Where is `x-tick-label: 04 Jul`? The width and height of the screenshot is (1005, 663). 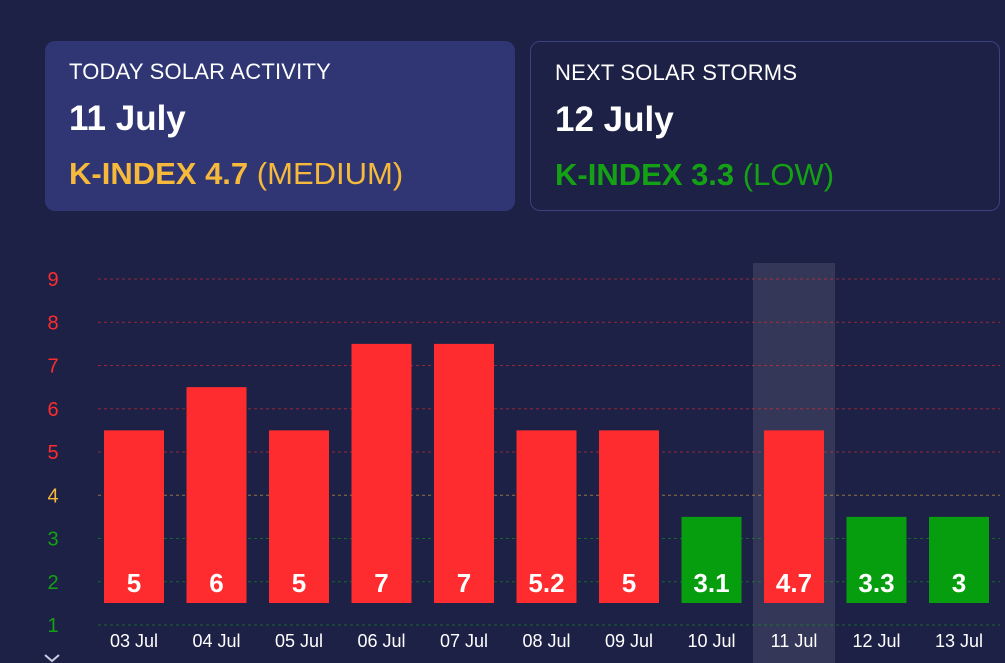 x-tick-label: 04 Jul is located at coordinates (216, 641).